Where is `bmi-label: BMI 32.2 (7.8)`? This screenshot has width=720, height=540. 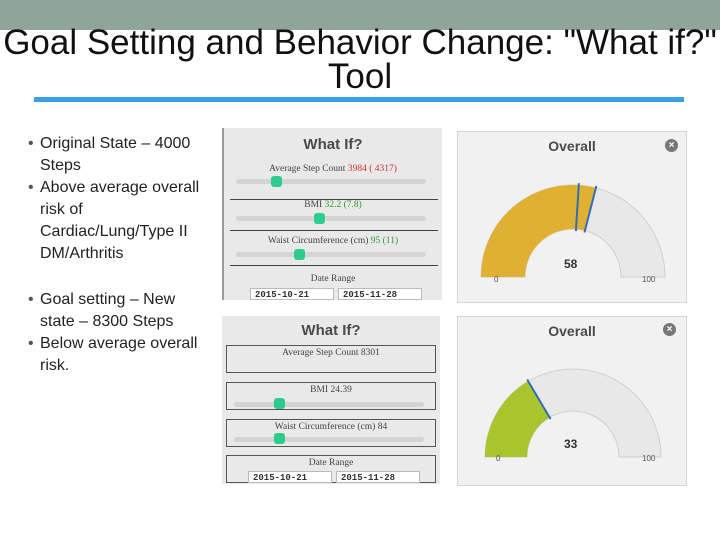
bmi-label: BMI 32.2 (7.8) is located at coordinates (333, 205).